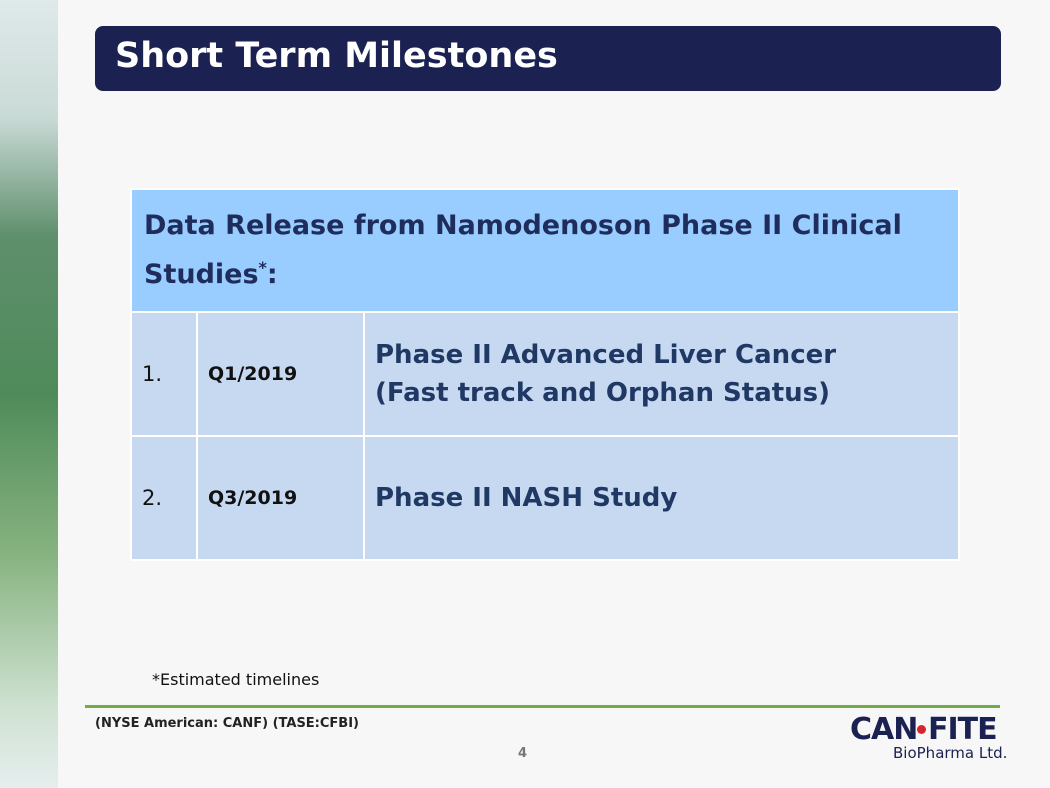 Image resolution: width=1050 pixels, height=788 pixels. Describe the element at coordinates (262, 267) in the screenshot. I see `header-sup: *` at that location.